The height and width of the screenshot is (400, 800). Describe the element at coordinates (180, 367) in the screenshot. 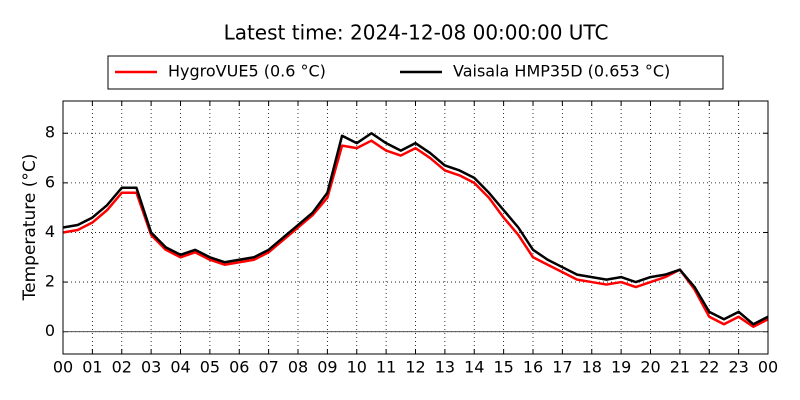

I see `x-tick-label: 04` at that location.